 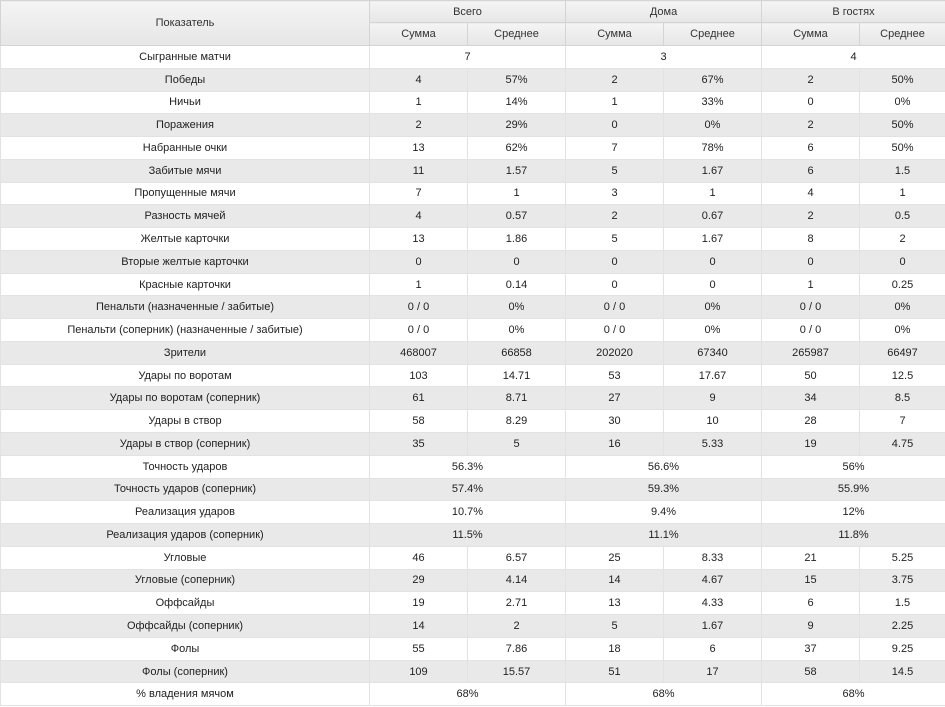 I want to click on table-cell: 16, so click(x=614, y=444).